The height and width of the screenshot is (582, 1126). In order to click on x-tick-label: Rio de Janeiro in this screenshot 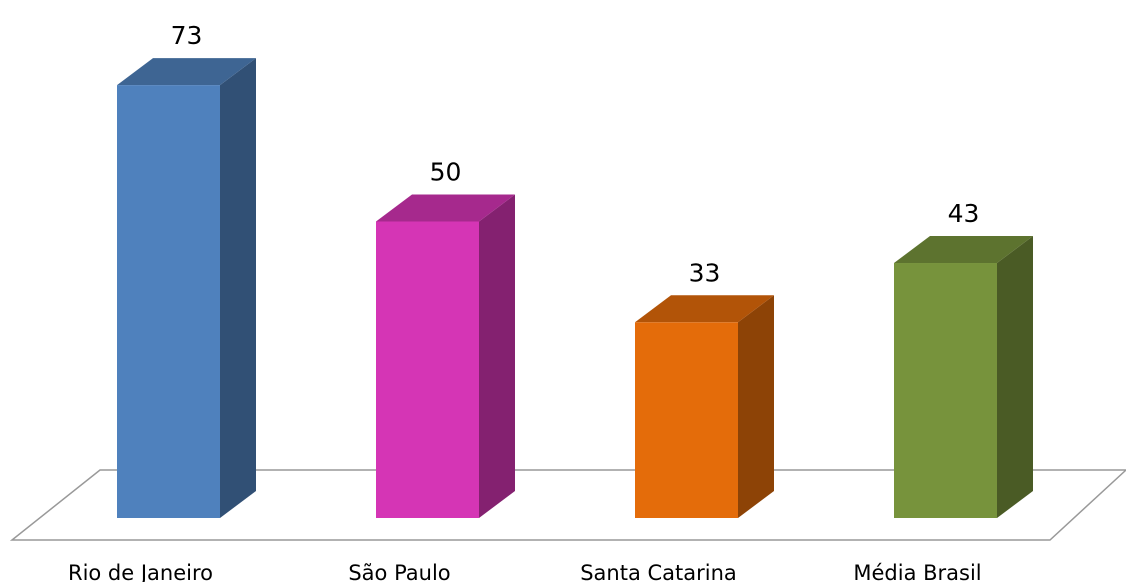, I will do `click(140, 571)`.